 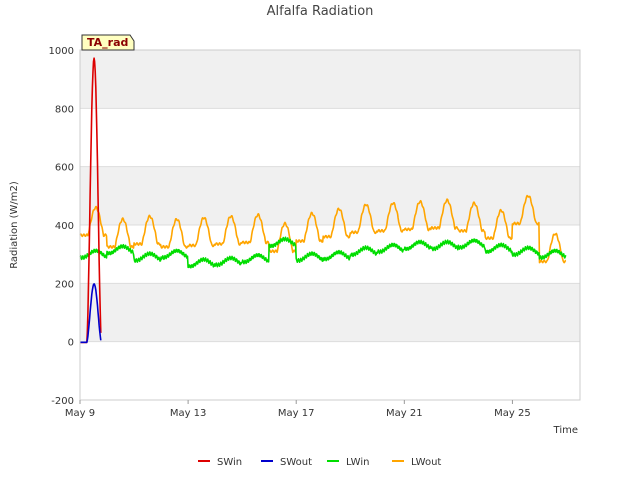 I want to click on y-ticks: -200 0 200 400 600 800 1000, so click(x=61, y=226).